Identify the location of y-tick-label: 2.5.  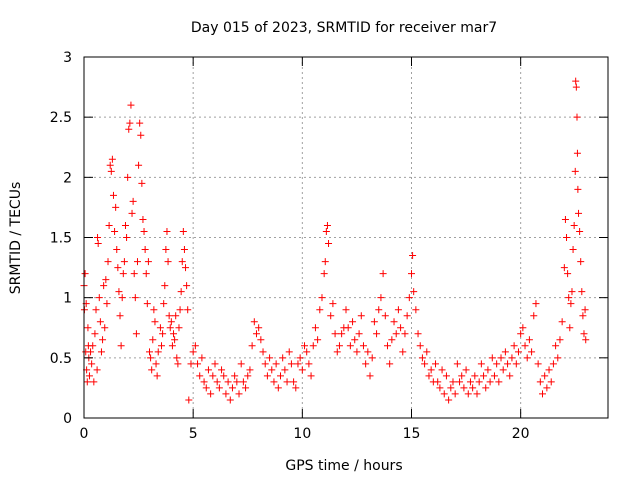
(61, 118).